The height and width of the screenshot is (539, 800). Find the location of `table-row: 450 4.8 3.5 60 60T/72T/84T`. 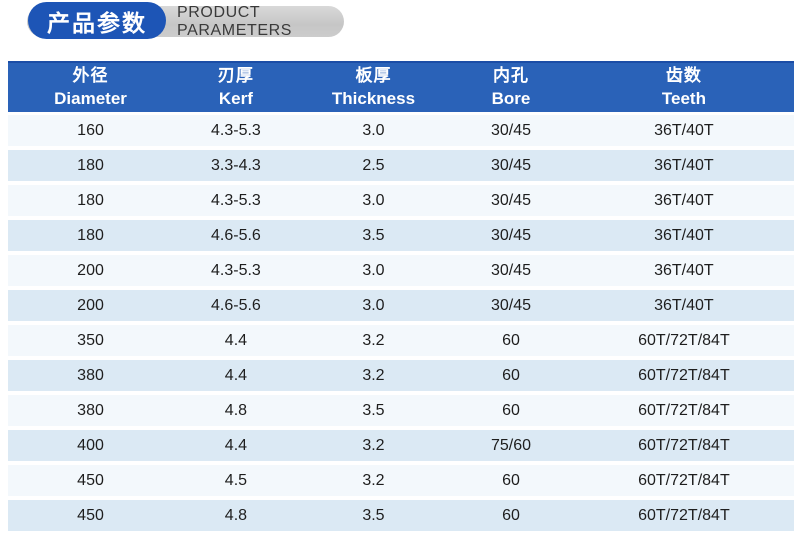

table-row: 450 4.8 3.5 60 60T/72T/84T is located at coordinates (401, 515).